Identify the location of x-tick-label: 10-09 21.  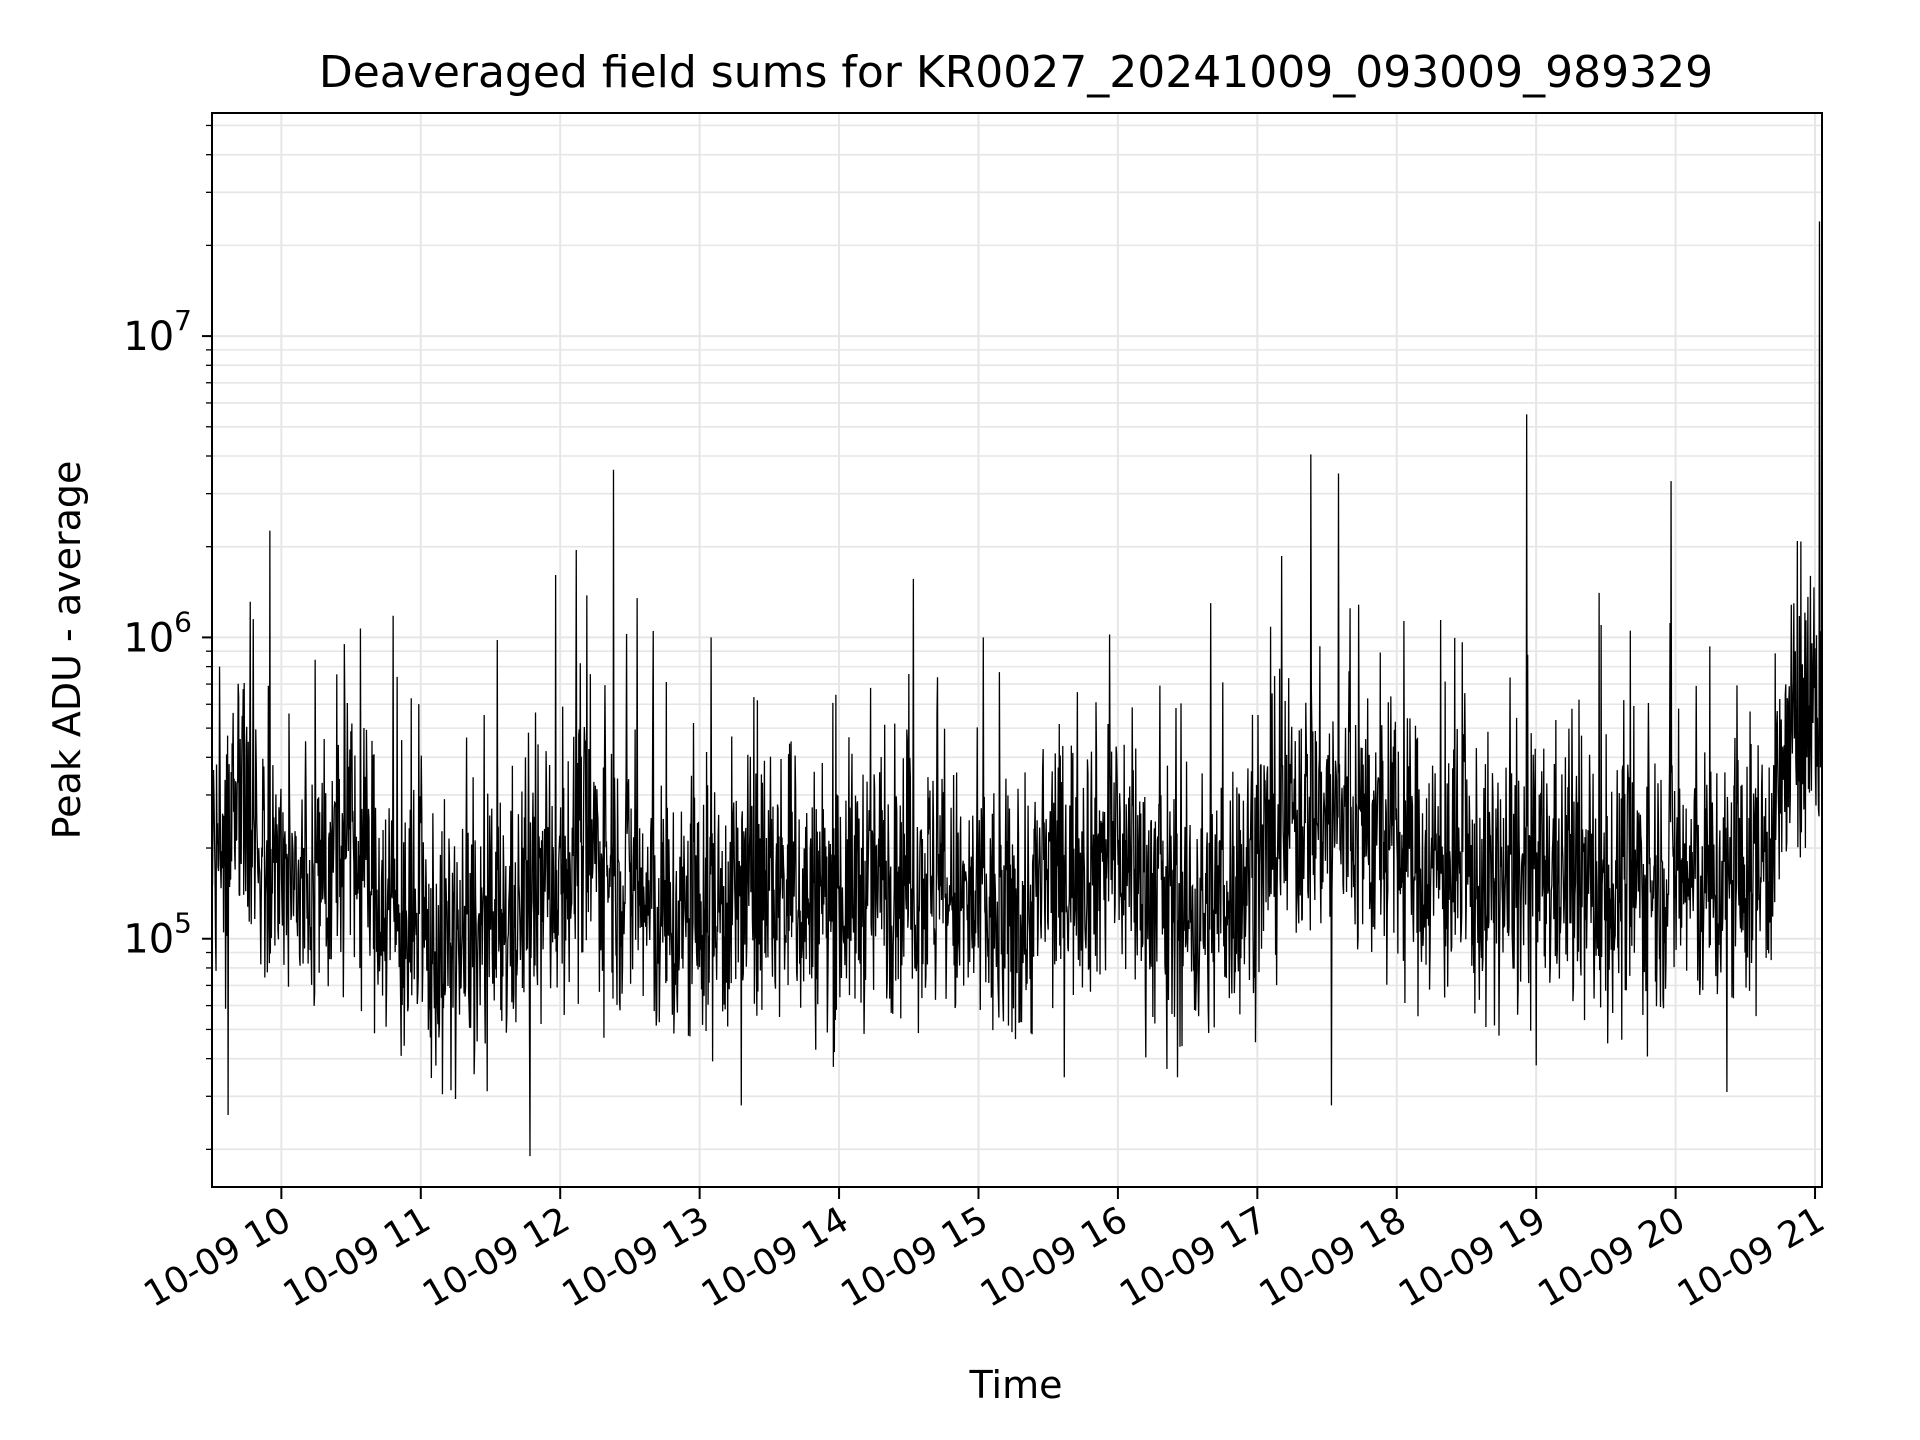
(1751, 1257).